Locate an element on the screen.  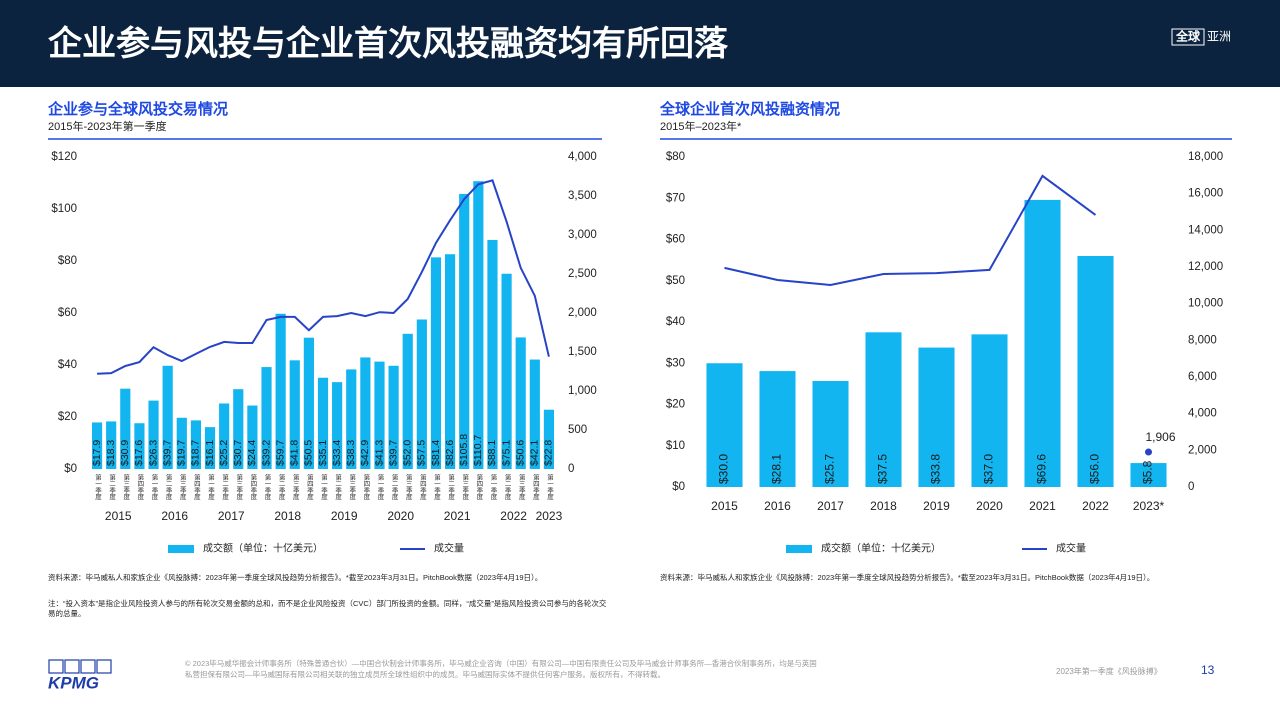
bar-value-label: $16.1 is located at coordinates (210, 453).